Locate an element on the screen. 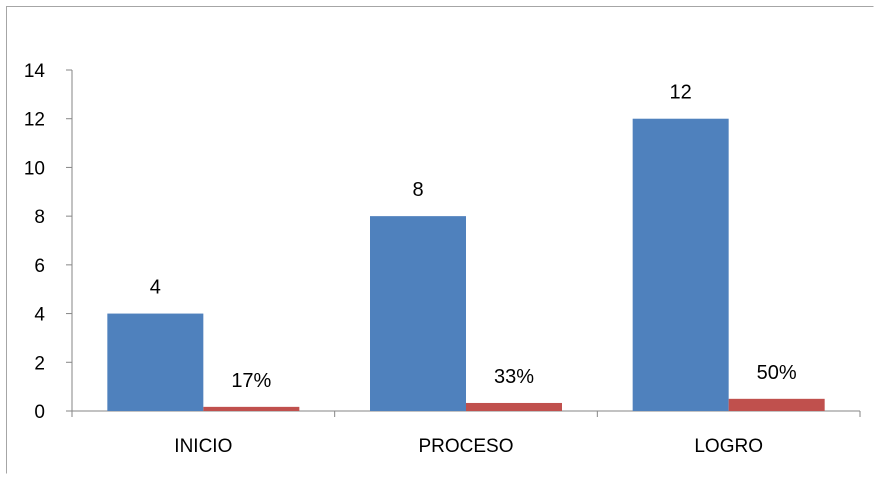 Image resolution: width=877 pixels, height=478 pixels. bar-series1-proceso is located at coordinates (418, 313).